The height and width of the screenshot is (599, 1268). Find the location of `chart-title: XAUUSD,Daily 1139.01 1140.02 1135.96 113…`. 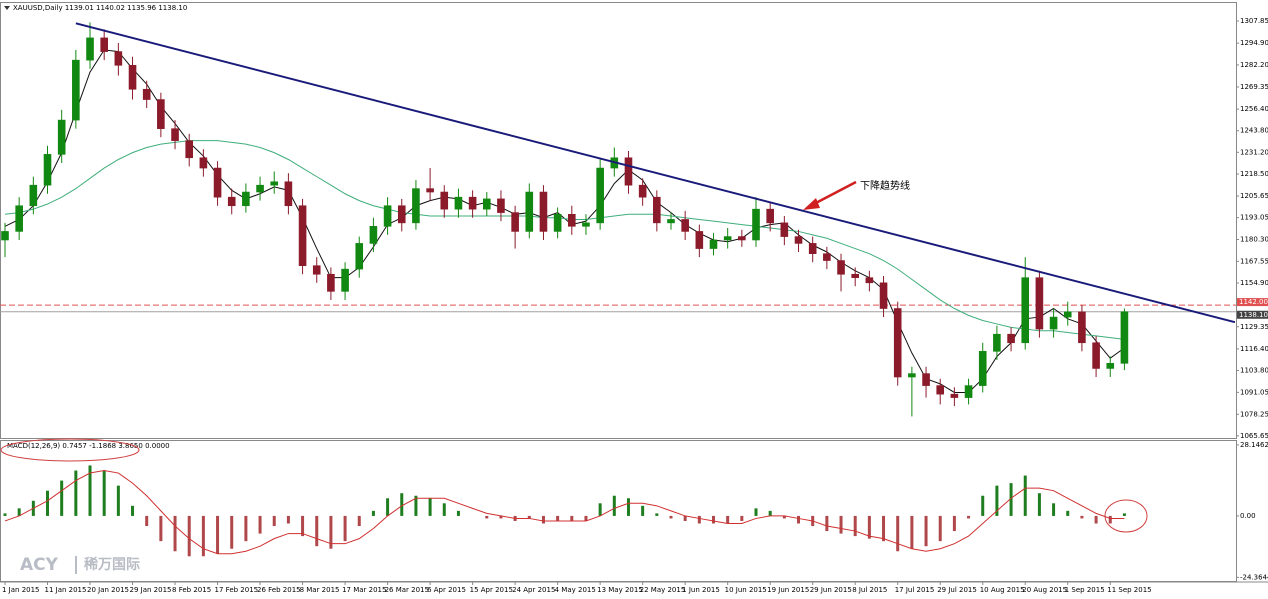

chart-title: XAUUSD,Daily 1139.01 1140.02 1135.96 113… is located at coordinates (100, 8).